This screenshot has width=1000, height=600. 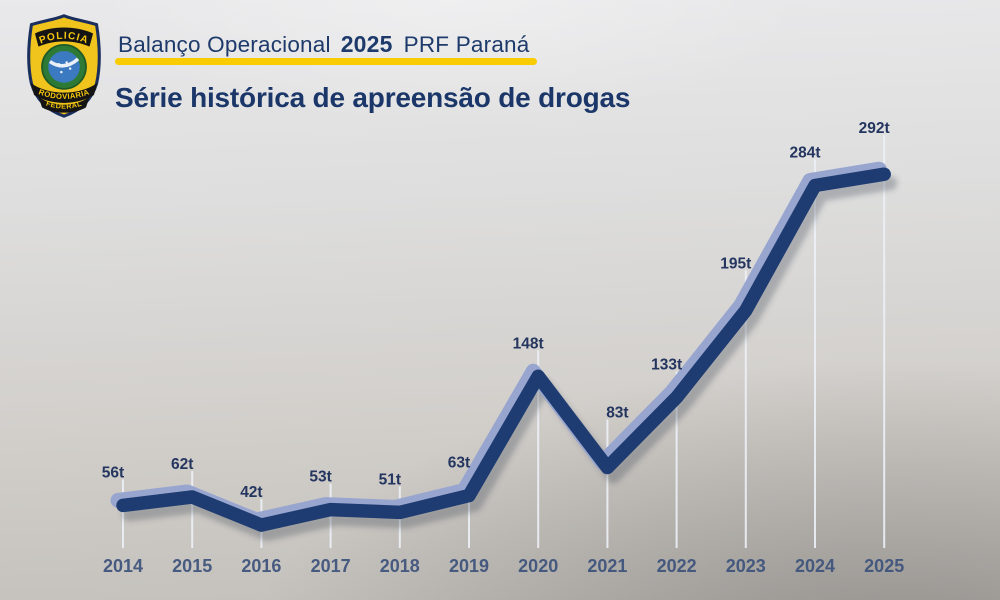 I want to click on value-label: 56t, so click(x=113, y=472).